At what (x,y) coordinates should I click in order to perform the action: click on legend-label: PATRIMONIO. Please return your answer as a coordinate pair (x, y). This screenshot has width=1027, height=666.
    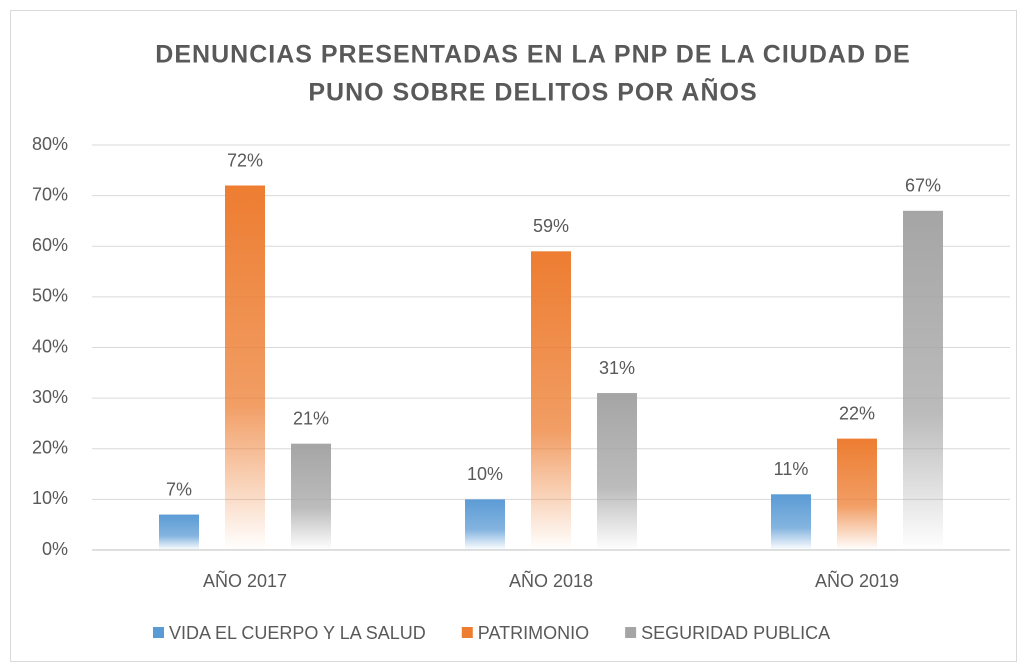
    Looking at the image, I should click on (533, 633).